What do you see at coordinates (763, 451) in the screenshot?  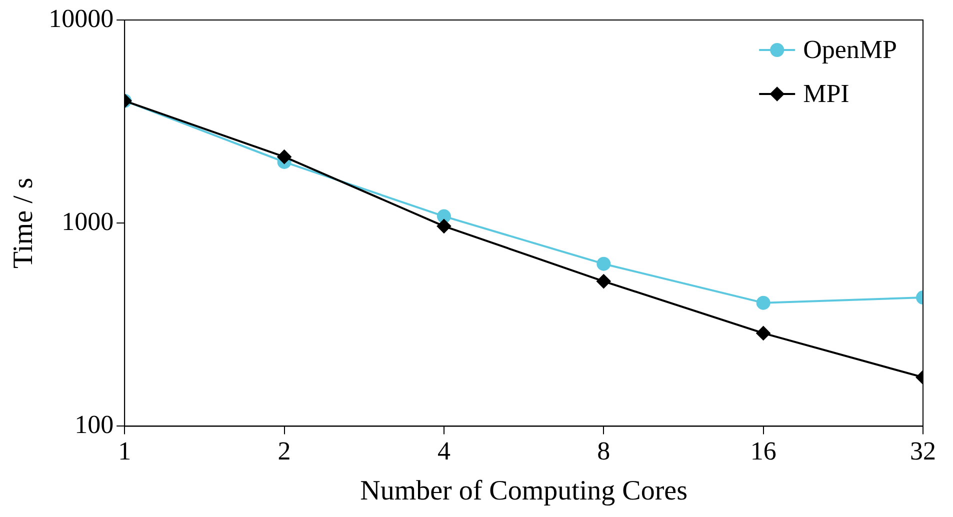 I see `x-tick-label: 16` at bounding box center [763, 451].